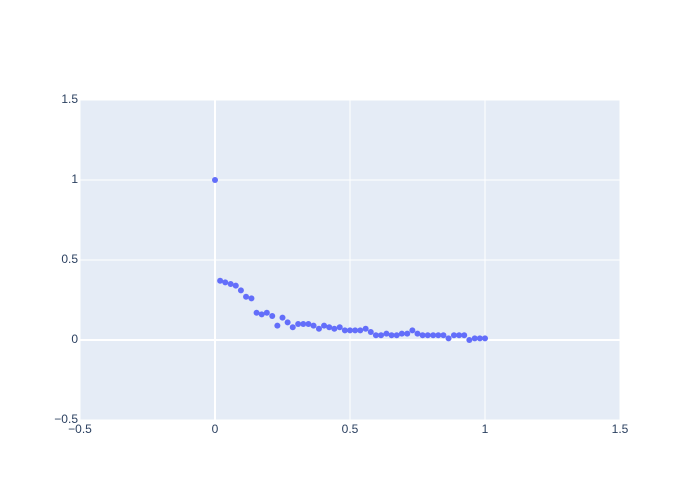  I want to click on x-tick-label: −0.5, so click(80, 429).